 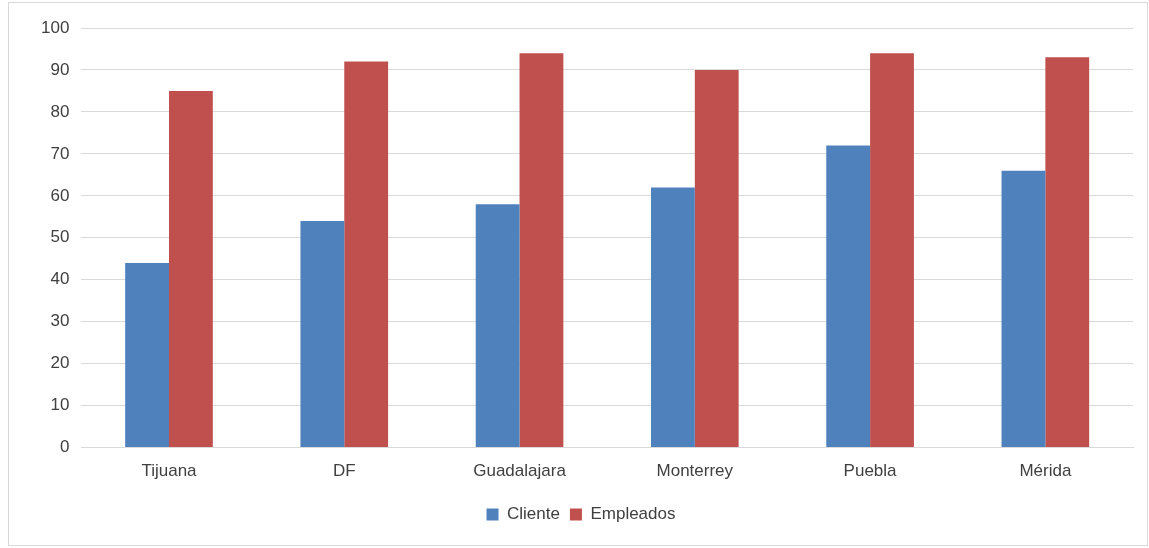 I want to click on y-tick-label: 90, so click(x=60, y=69).